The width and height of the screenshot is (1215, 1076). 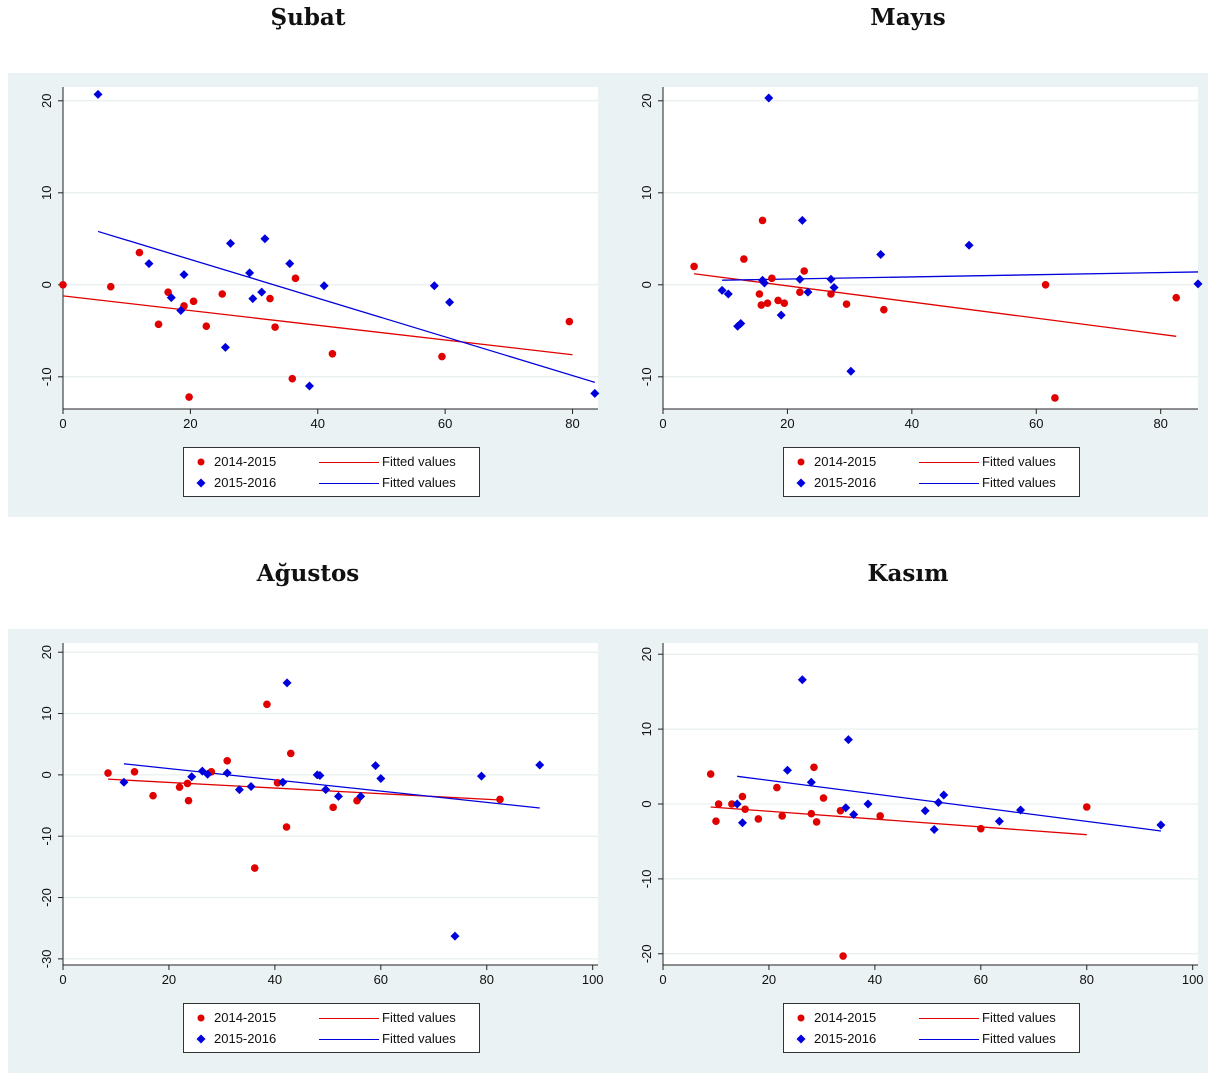 What do you see at coordinates (190, 423) in the screenshot?
I see `x-tick-label: 20` at bounding box center [190, 423].